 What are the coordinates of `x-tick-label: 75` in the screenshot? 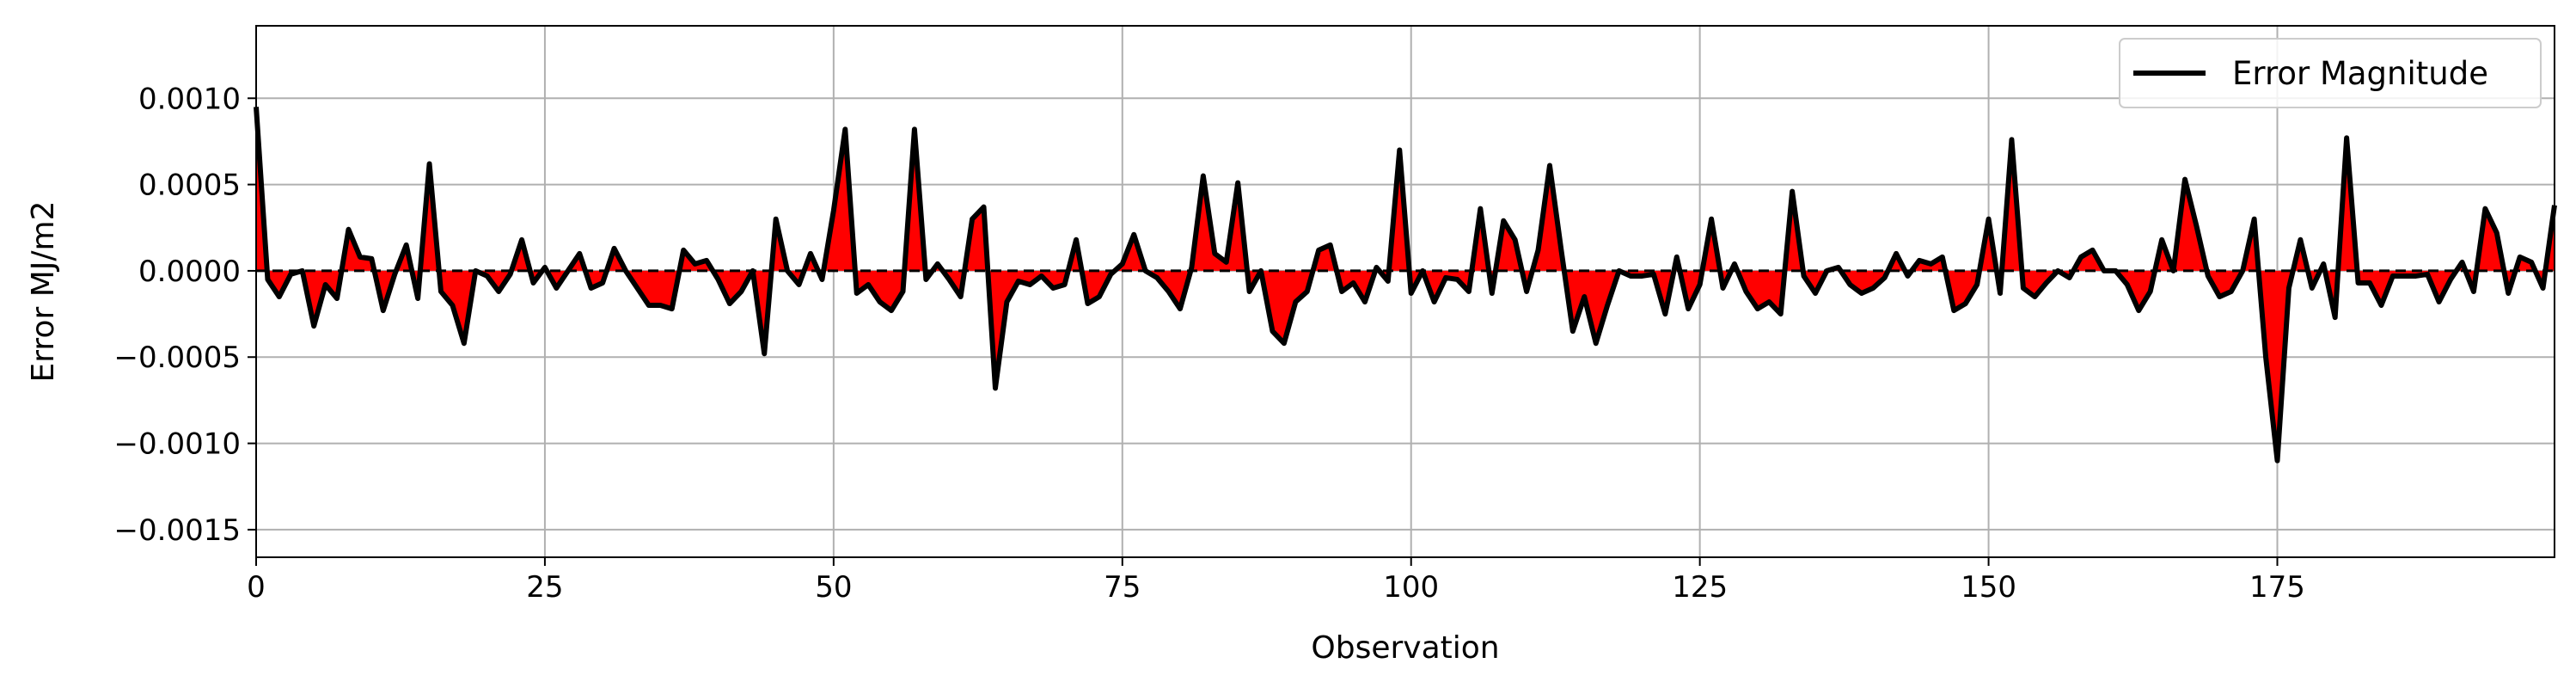 It's located at (1122, 587).